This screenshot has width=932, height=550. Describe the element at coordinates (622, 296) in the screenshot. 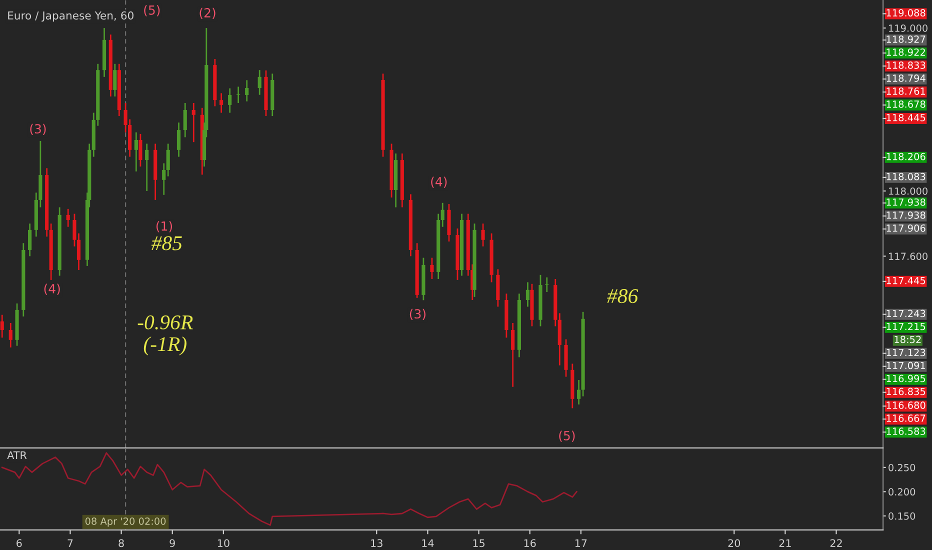

I see `annotation: #86` at that location.